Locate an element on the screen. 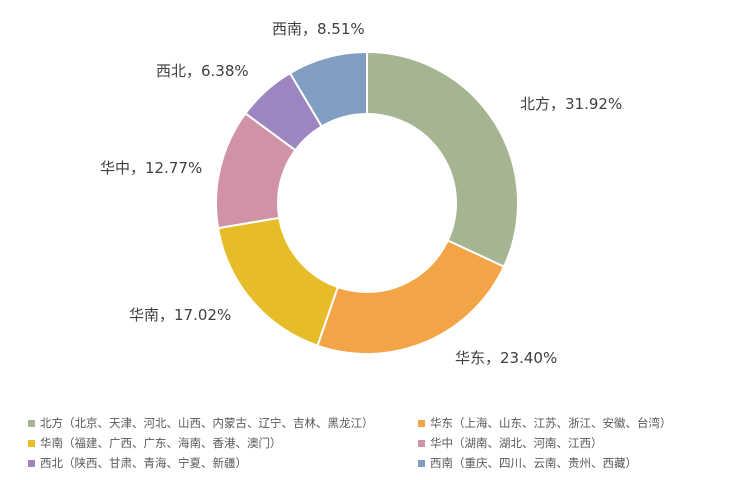 The height and width of the screenshot is (480, 745). legend-label-beifang: 北方（北京、天津、河北、山西、内蒙古、辽宁、吉林、黑龙江） is located at coordinates (207, 423).